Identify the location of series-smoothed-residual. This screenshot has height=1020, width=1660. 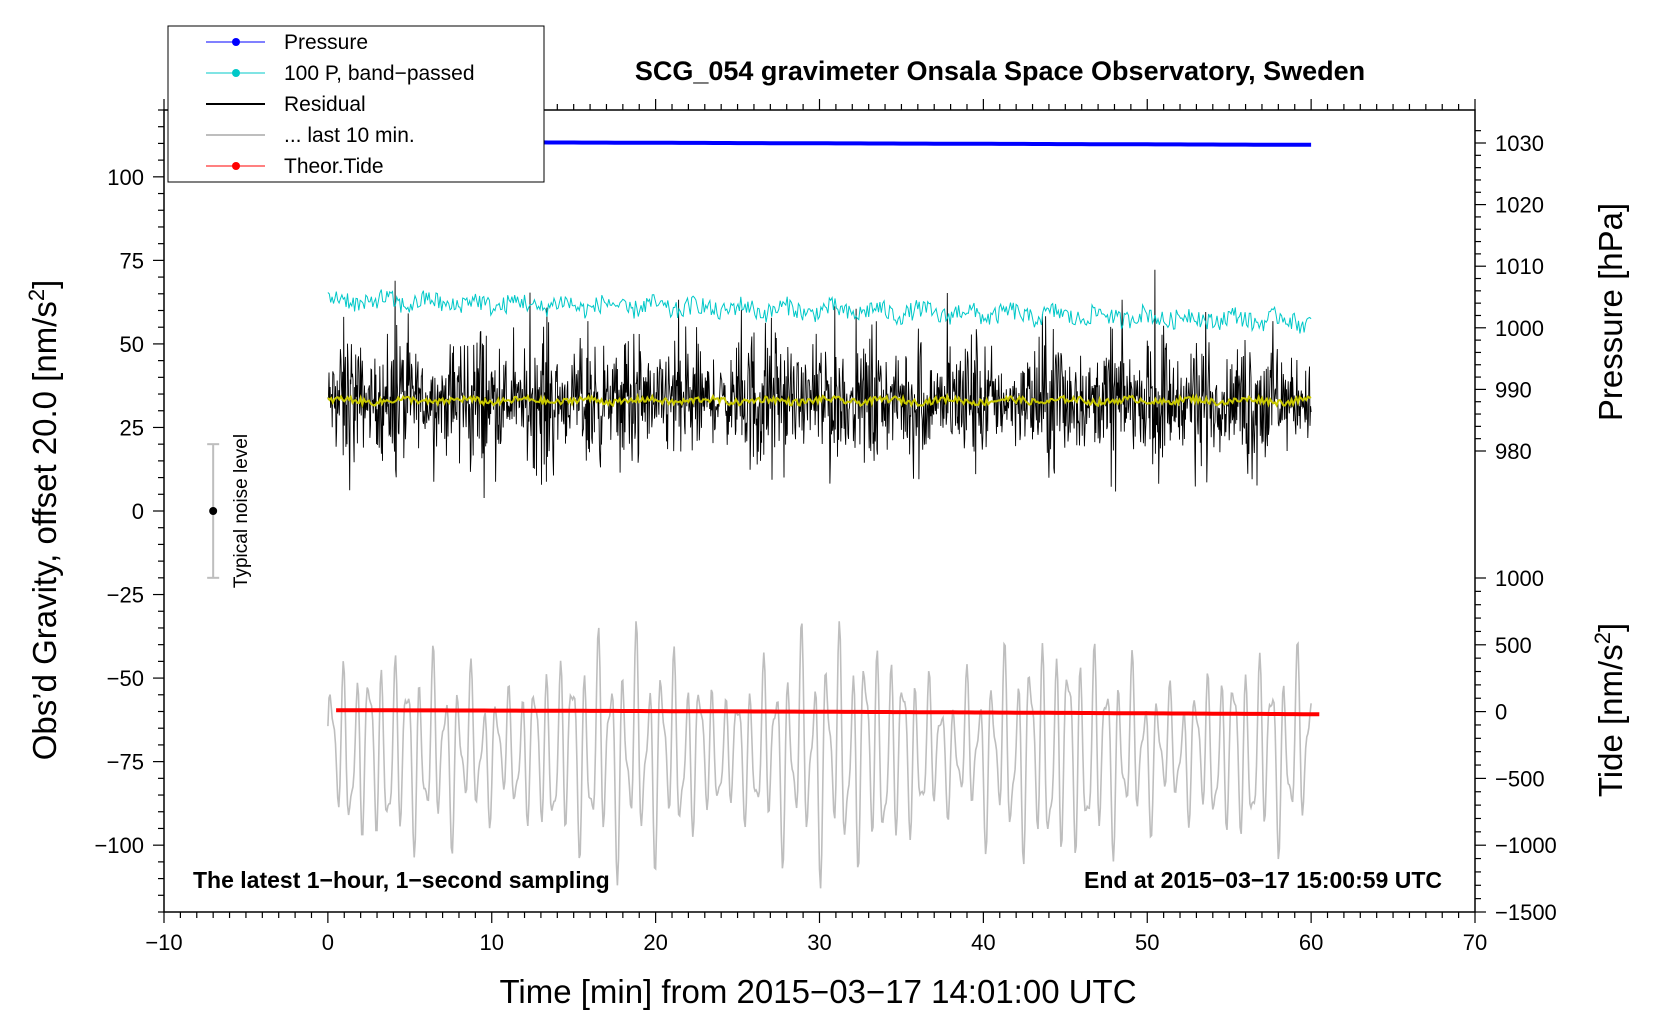
(819, 400).